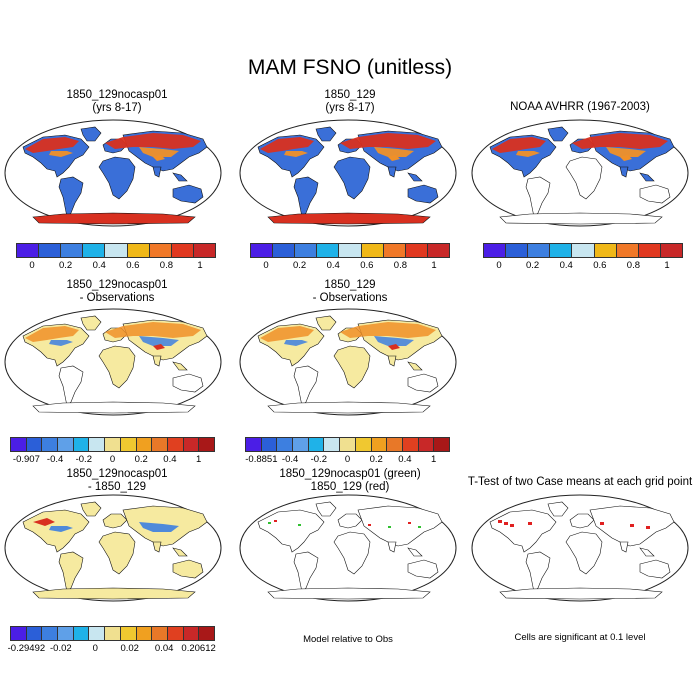 The width and height of the screenshot is (700, 700). What do you see at coordinates (116, 264) in the screenshot?
I see `colorbar-ticks: 0 0.2 0.4 0.6 0.8 1` at bounding box center [116, 264].